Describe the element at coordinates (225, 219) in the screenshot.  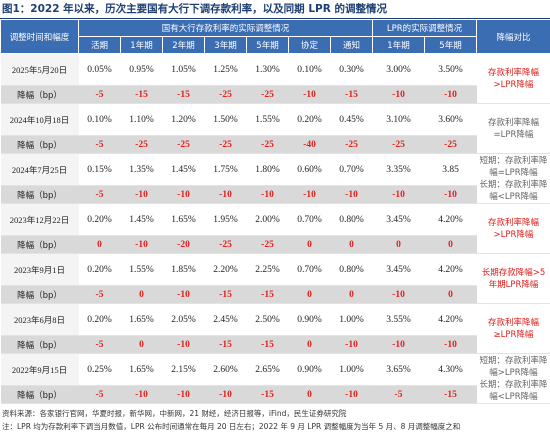
I see `rate-cell: 1.95%` at that location.